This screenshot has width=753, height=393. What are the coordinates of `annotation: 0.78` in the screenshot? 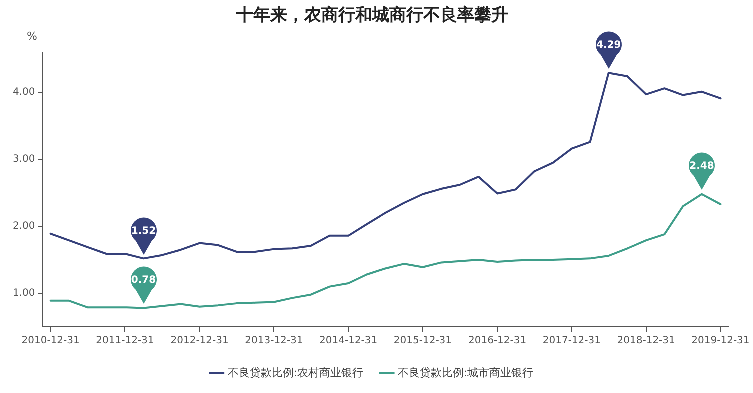 It's located at (143, 281).